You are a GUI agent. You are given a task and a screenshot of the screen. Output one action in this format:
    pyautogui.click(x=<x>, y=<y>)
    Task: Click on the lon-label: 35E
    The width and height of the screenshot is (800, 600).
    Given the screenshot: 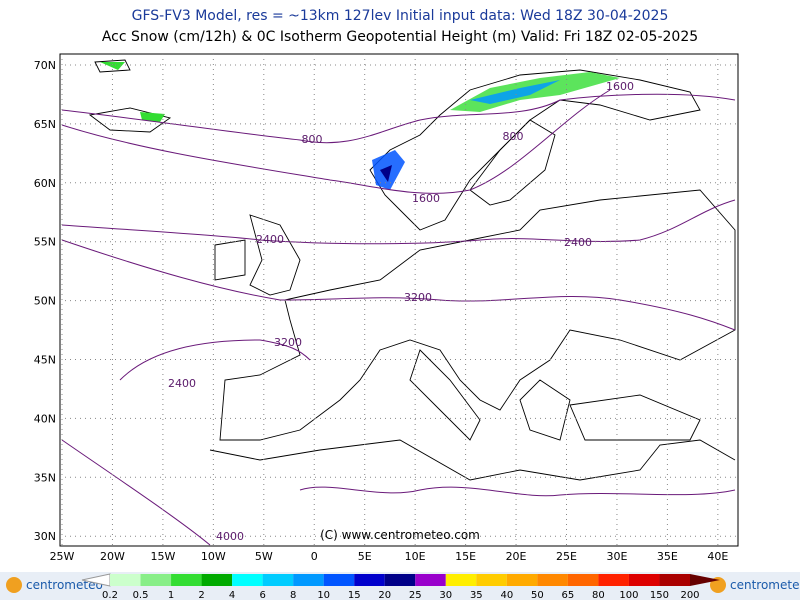 What is the action you would take?
    pyautogui.click(x=667, y=556)
    